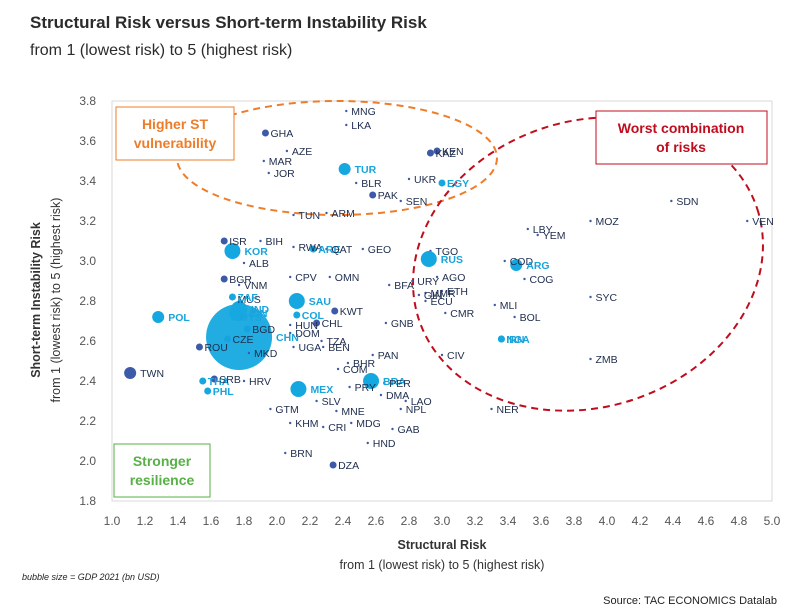  Describe the element at coordinates (296, 301) in the screenshot. I see `point-sau` at that location.